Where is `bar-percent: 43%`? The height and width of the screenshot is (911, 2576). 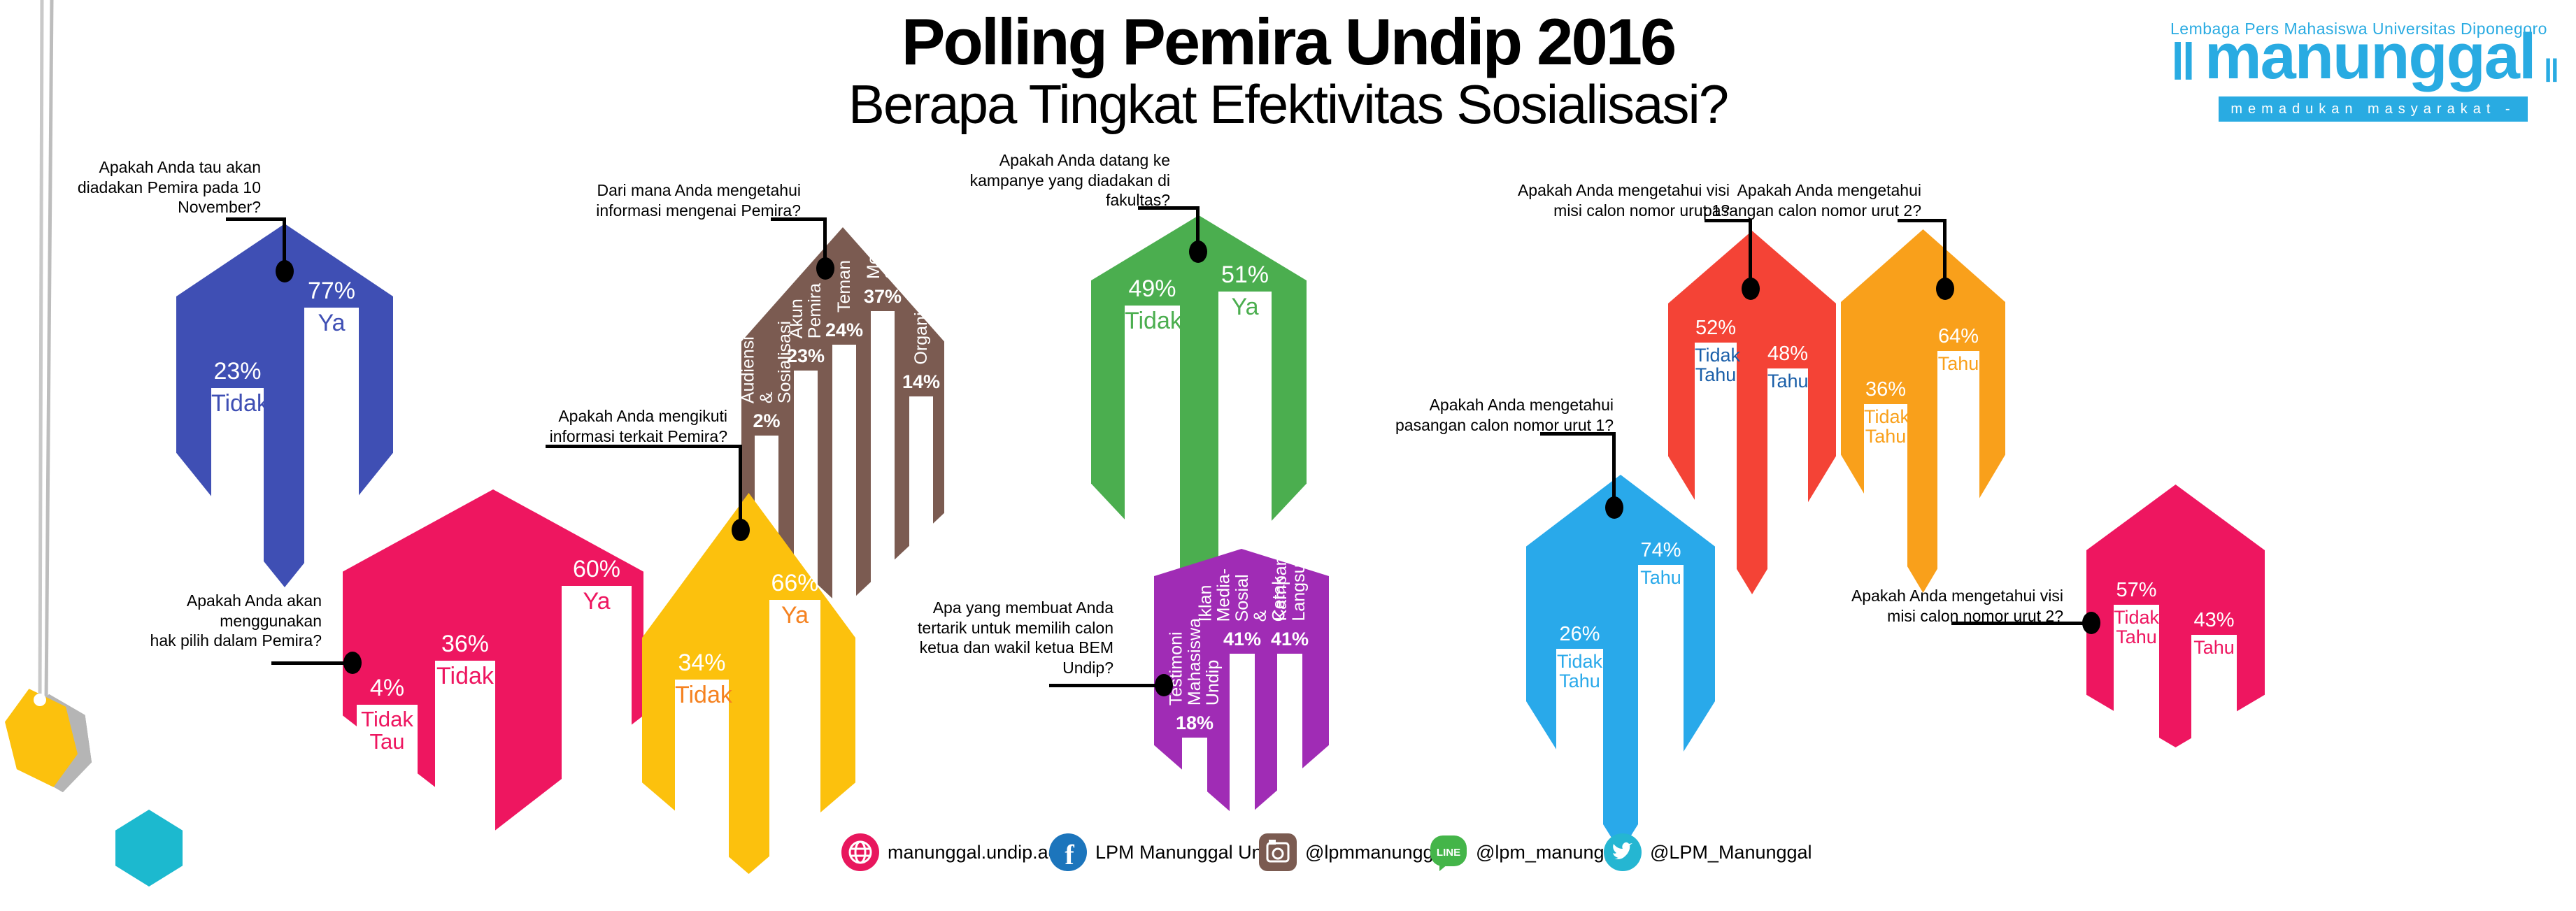 bar-percent: 43% is located at coordinates (2214, 620).